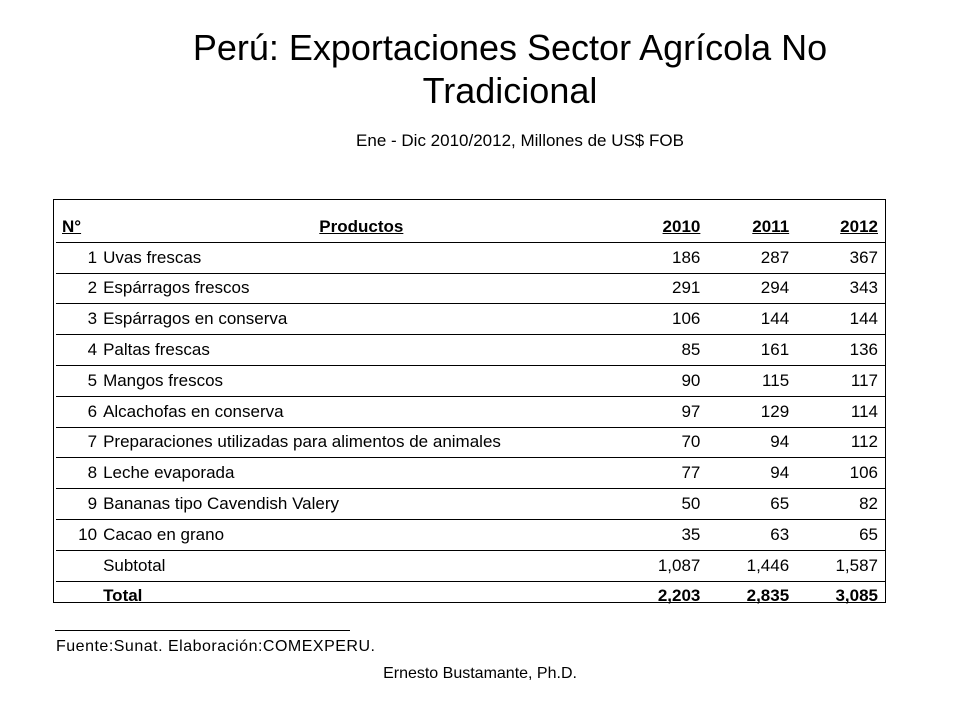 The height and width of the screenshot is (720, 960). What do you see at coordinates (361, 319) in the screenshot?
I see `row-product: Espárragos en conserva` at bounding box center [361, 319].